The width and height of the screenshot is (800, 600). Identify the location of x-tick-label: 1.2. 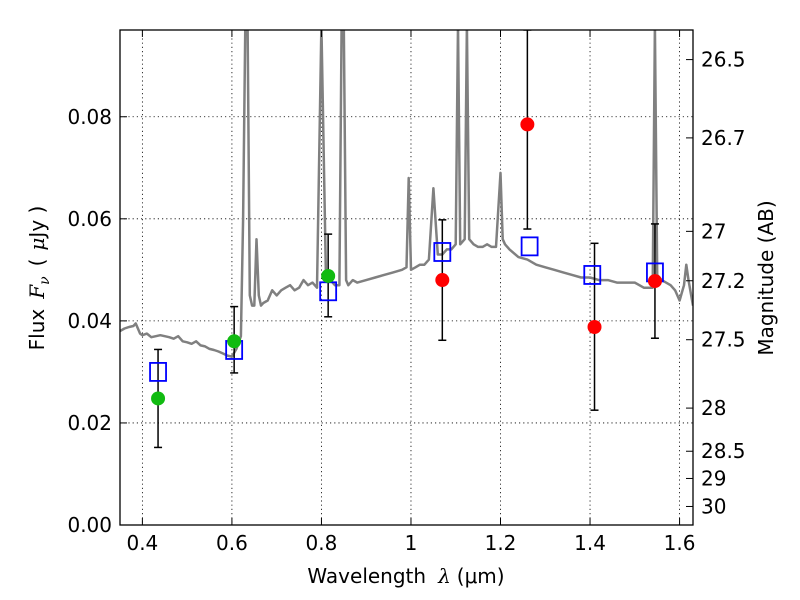
(501, 543).